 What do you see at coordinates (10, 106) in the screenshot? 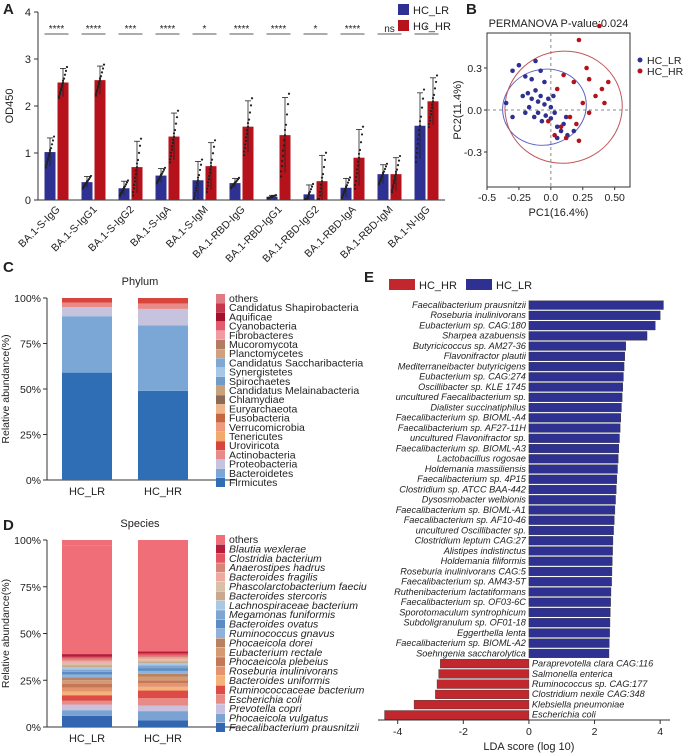
I see `y-axis-title: OD450` at bounding box center [10, 106].